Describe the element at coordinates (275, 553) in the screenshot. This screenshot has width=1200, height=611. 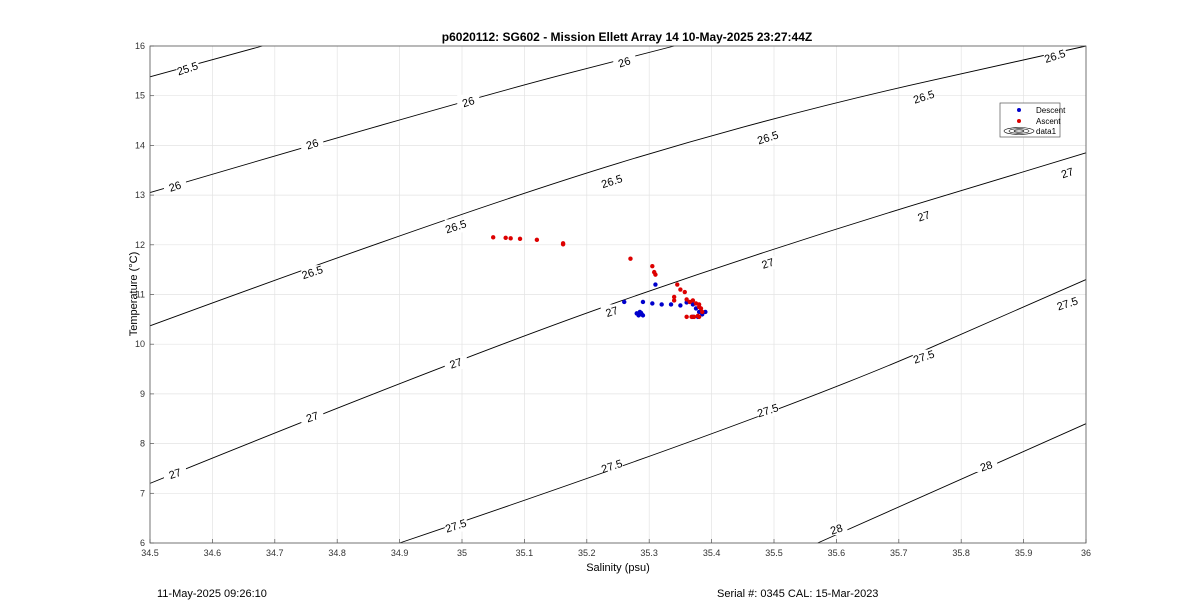
I see `x-tick-label: 34.7` at that location.